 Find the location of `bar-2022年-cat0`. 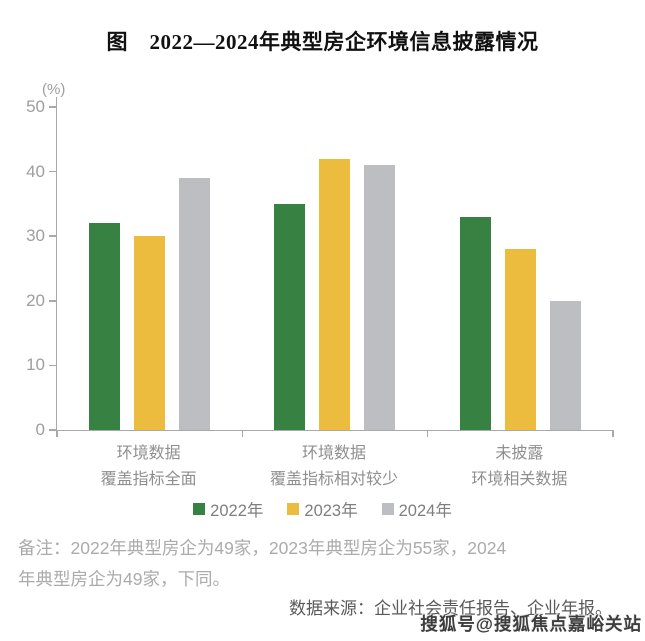

bar-2022年-cat0 is located at coordinates (105, 326).